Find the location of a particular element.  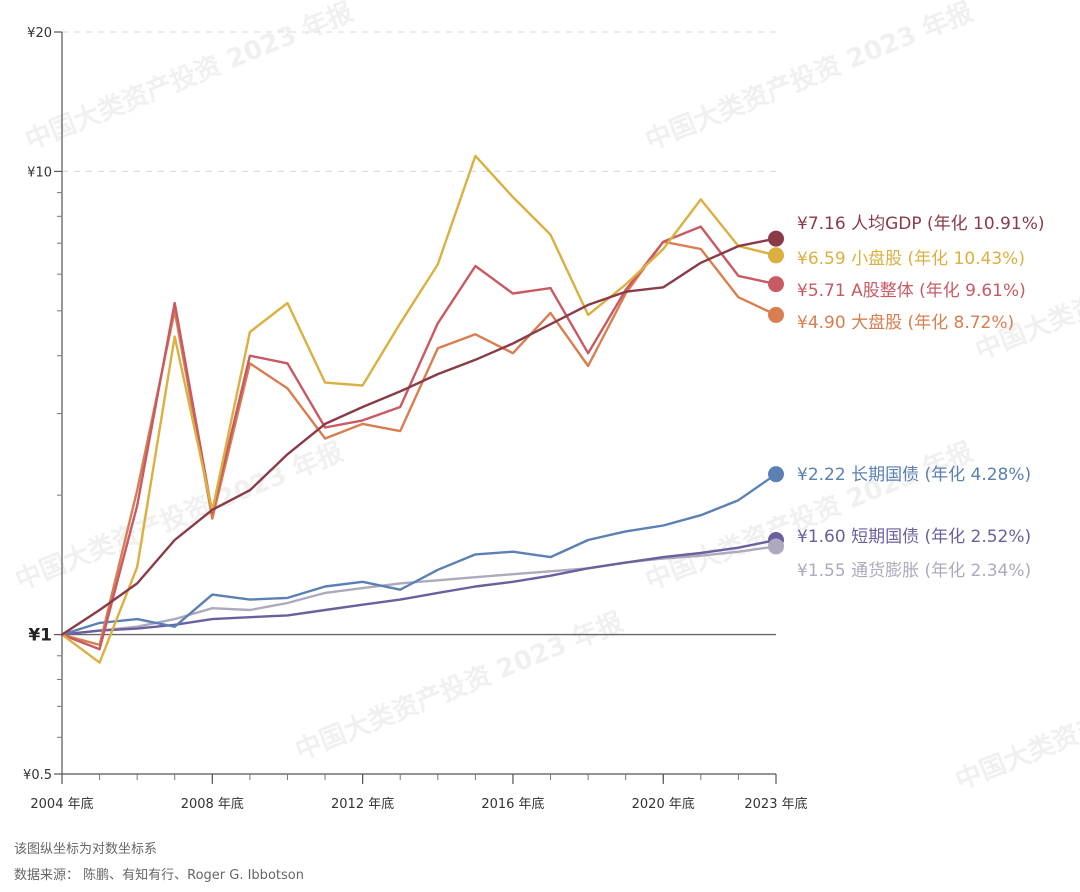

legend-label-longbond: ¥2.22 长期国债 (年化 4.28%) is located at coordinates (914, 475).